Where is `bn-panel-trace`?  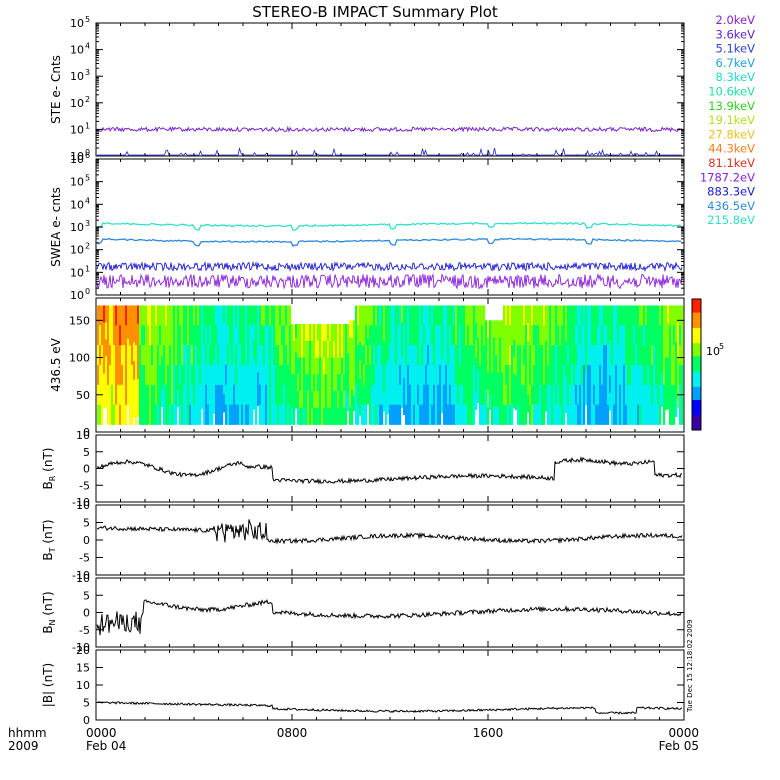 bn-panel-trace is located at coordinates (389, 617).